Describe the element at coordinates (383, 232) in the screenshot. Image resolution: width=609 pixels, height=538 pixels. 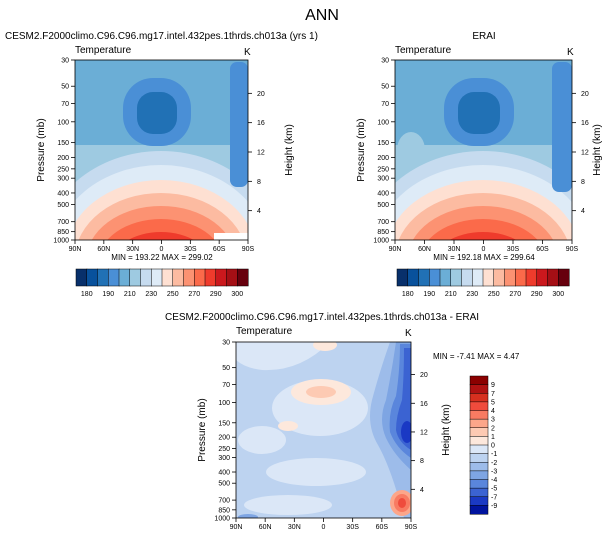
I see `y-tick-label: 850` at that location.